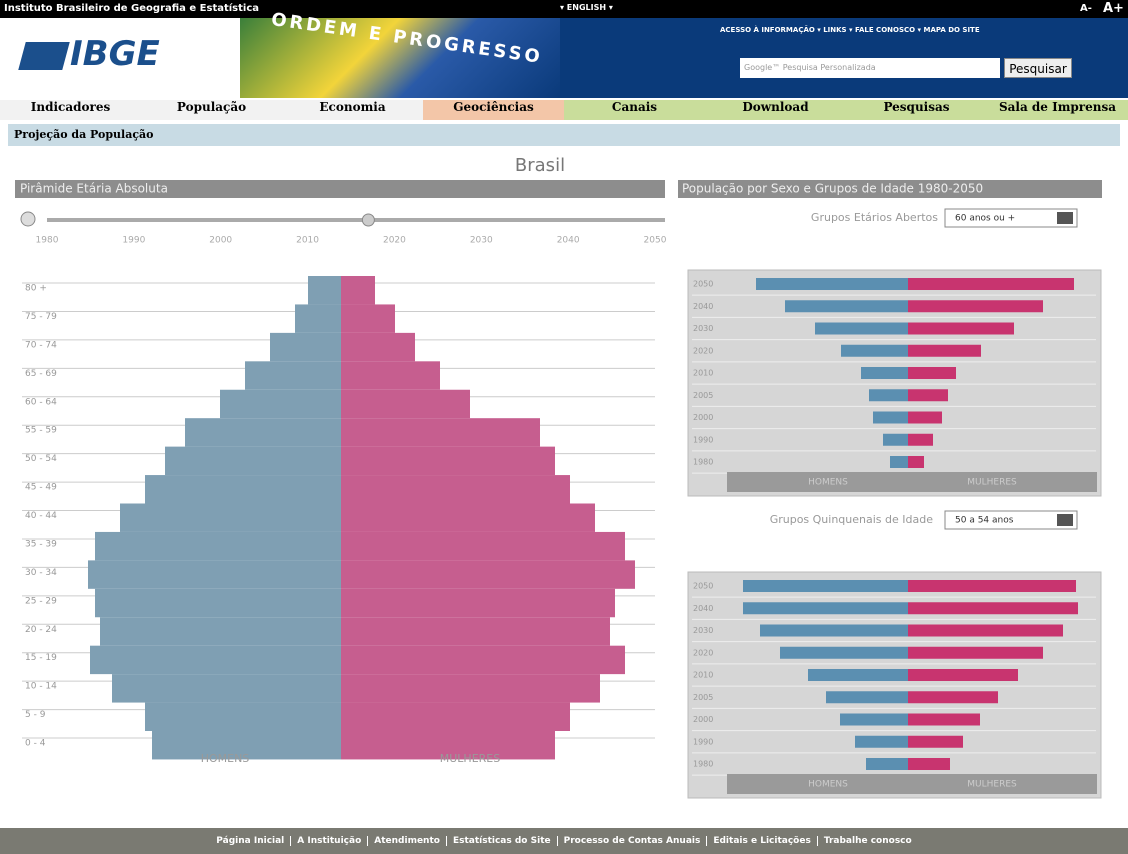  Describe the element at coordinates (775, 110) in the screenshot. I see `nav-item: Download` at that location.